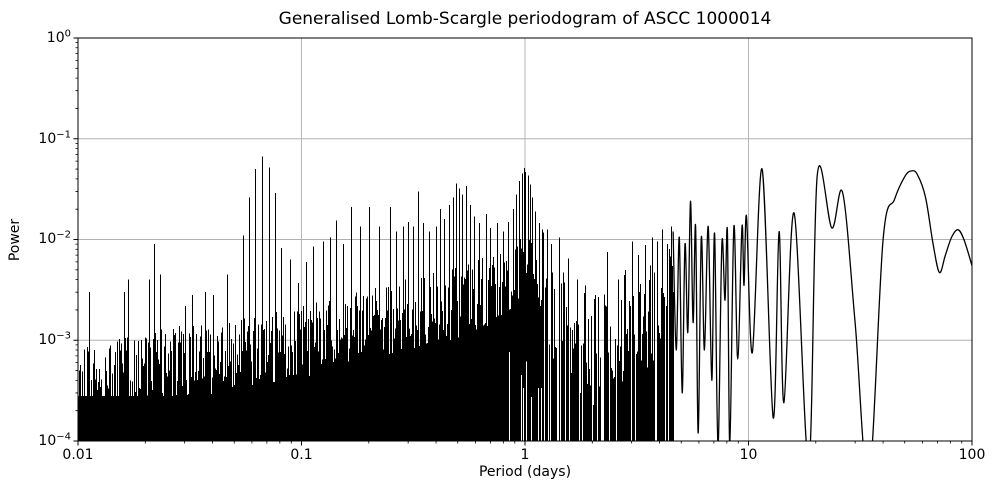 Image resolution: width=1000 pixels, height=500 pixels. I want to click on x-tick-label-0.01: 0.01, so click(78, 455).